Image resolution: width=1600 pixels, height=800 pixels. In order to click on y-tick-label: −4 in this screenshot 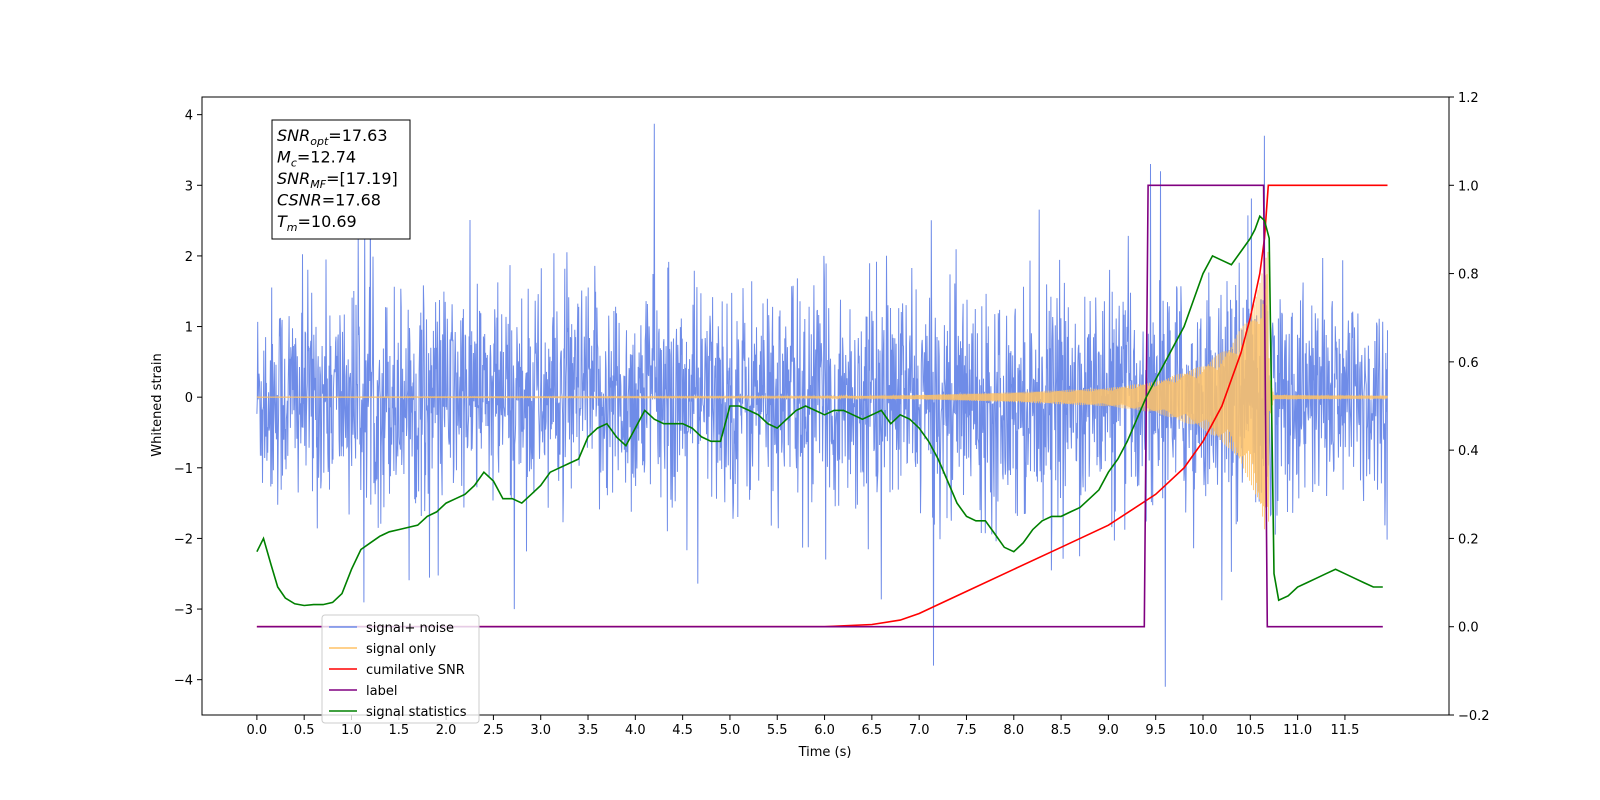, I will do `click(183, 681)`.